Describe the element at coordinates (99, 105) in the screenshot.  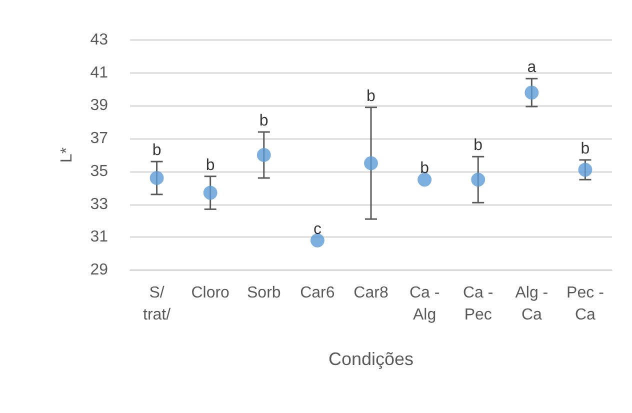
I see `y-tick-label: 39` at that location.